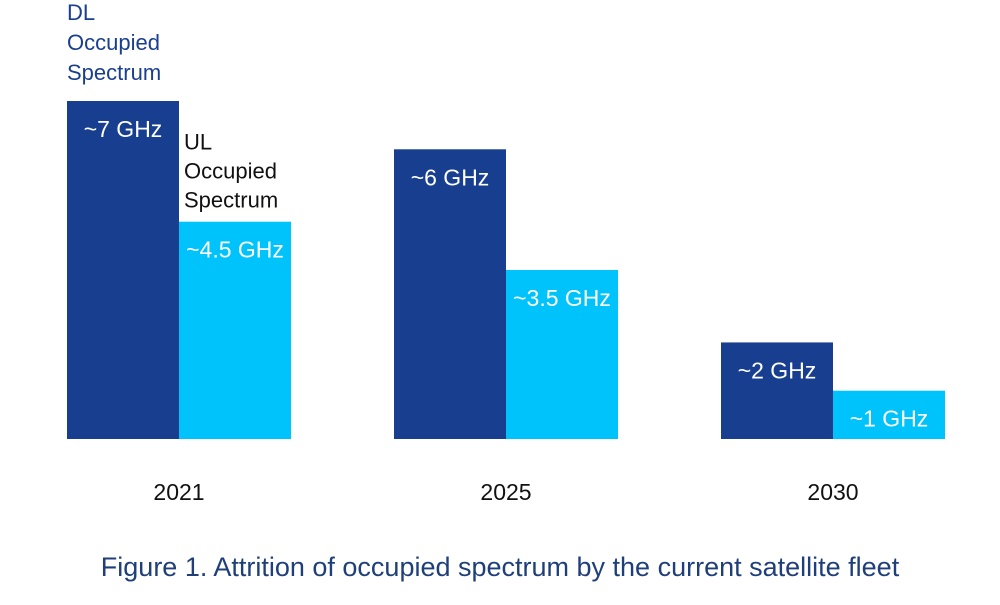 This screenshot has height=605, width=1000. Describe the element at coordinates (562, 298) in the screenshot. I see `data-label-ul-2025: ~3.5 GHz` at that location.